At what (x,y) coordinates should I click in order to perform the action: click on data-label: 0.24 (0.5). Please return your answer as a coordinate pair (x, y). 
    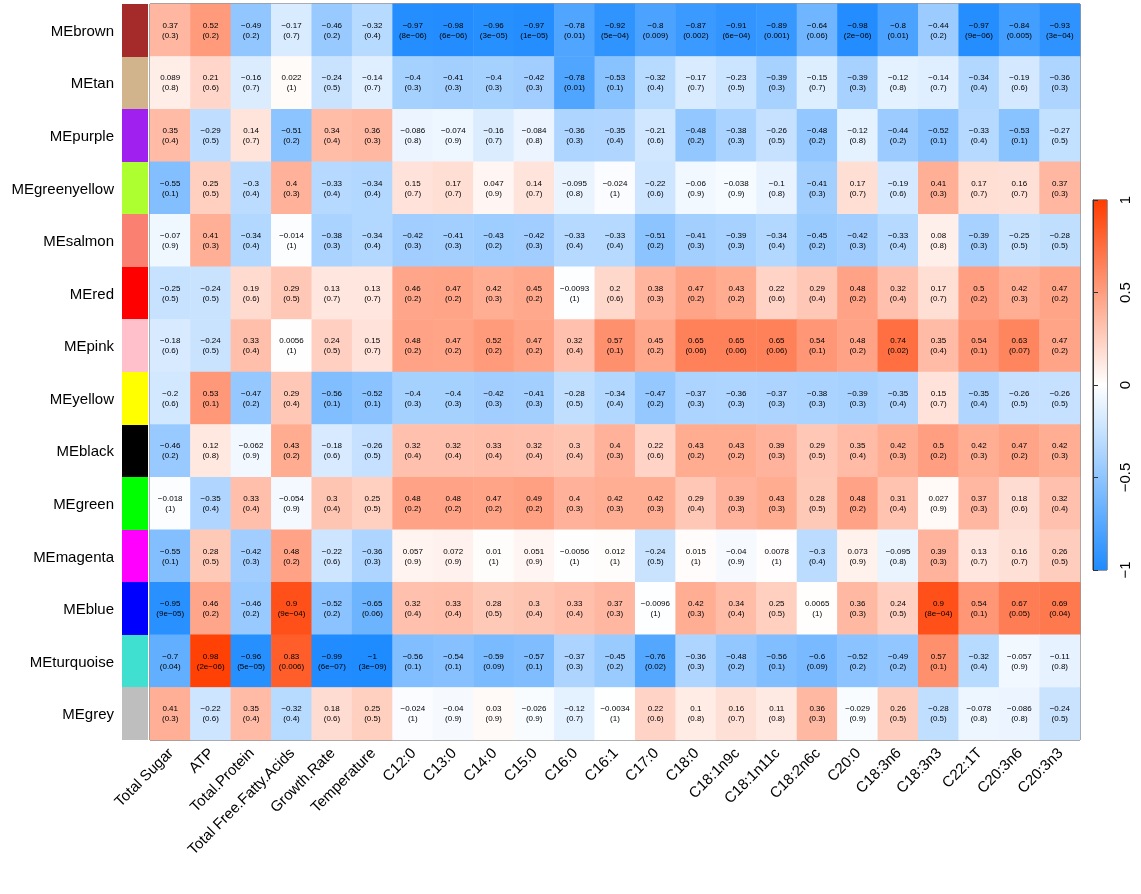
    Looking at the image, I should click on (898, 609).